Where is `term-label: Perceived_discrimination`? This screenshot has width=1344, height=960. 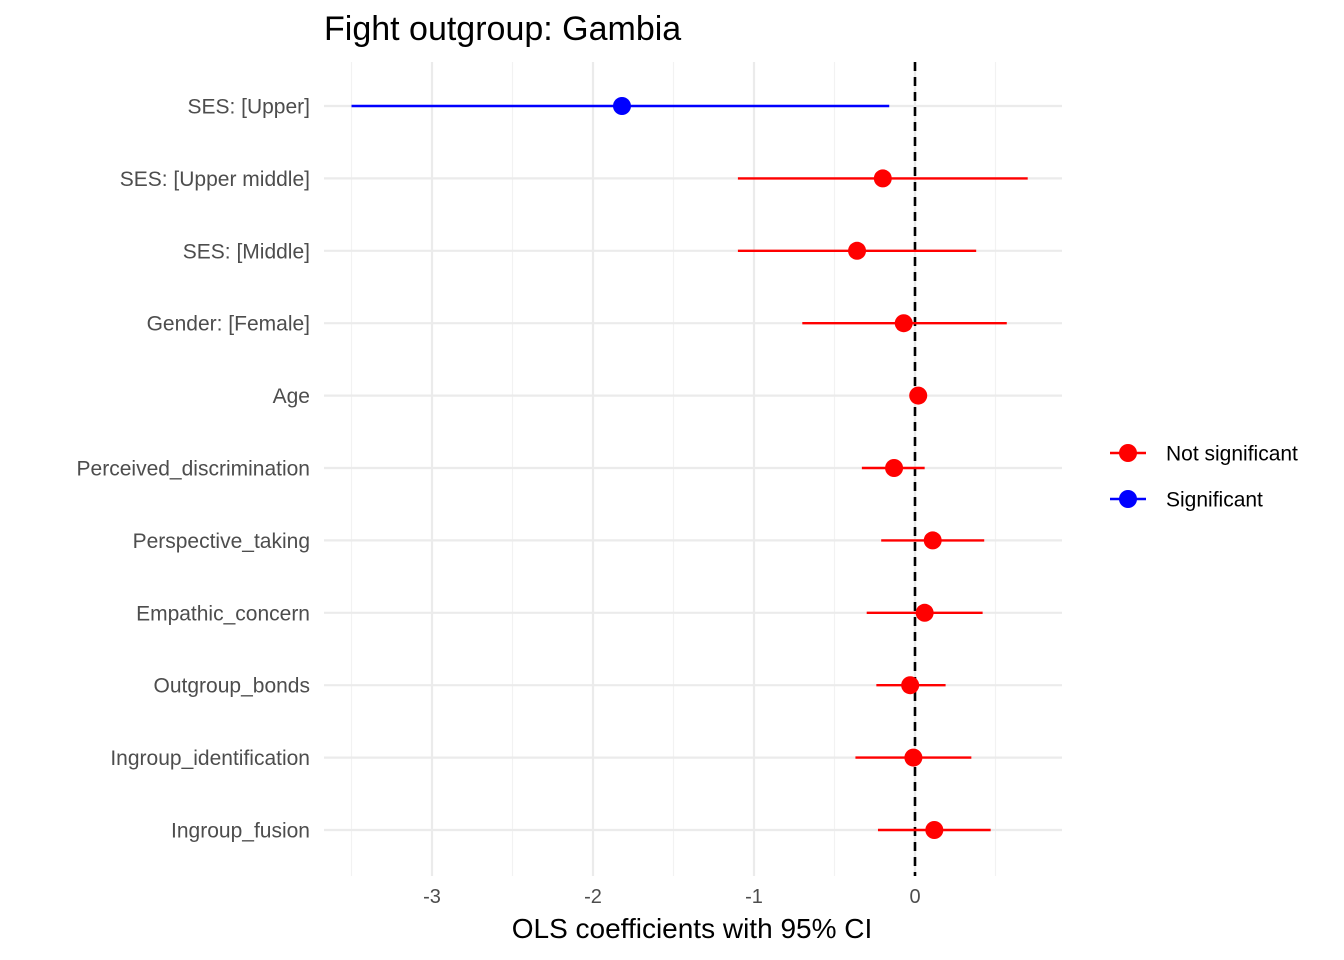
term-label: Perceived_discrimination is located at coordinates (193, 469).